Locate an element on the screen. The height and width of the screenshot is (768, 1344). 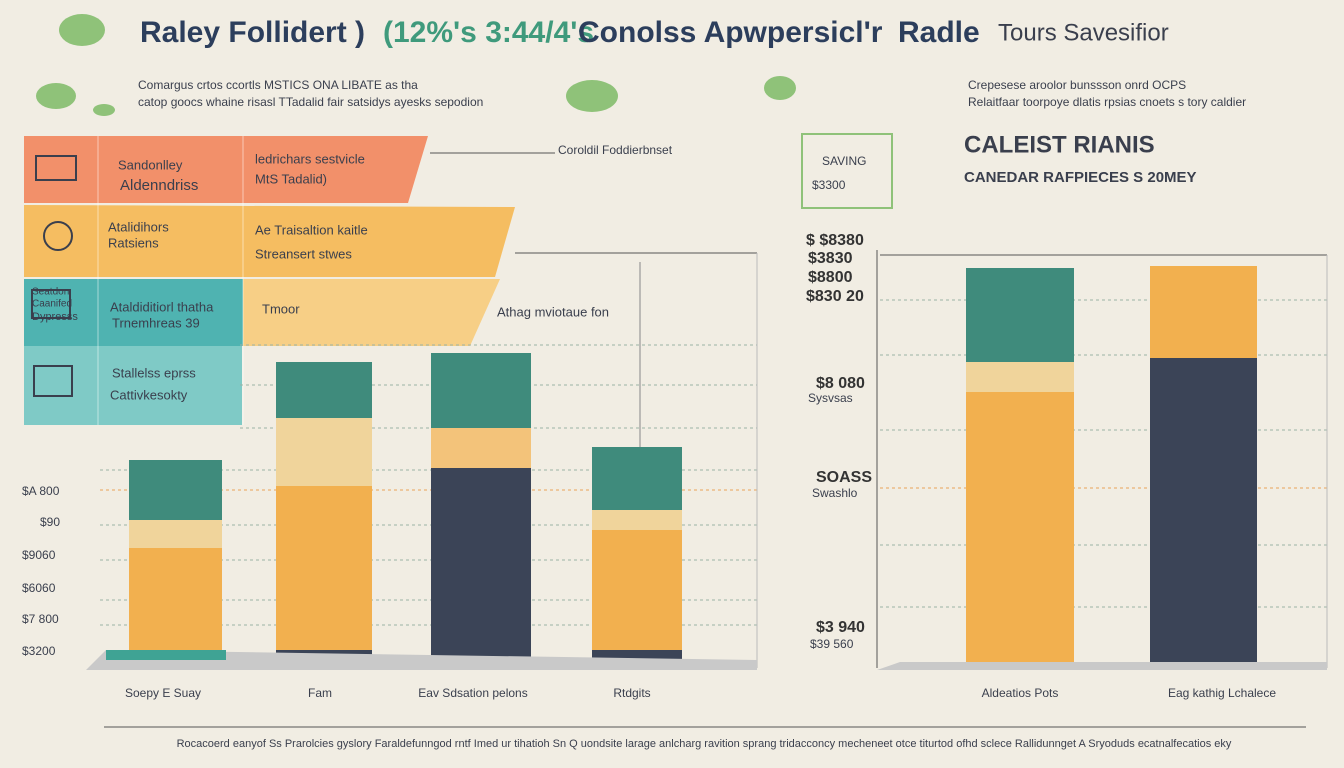
legend-name: Atalidihors is located at coordinates (138, 226).